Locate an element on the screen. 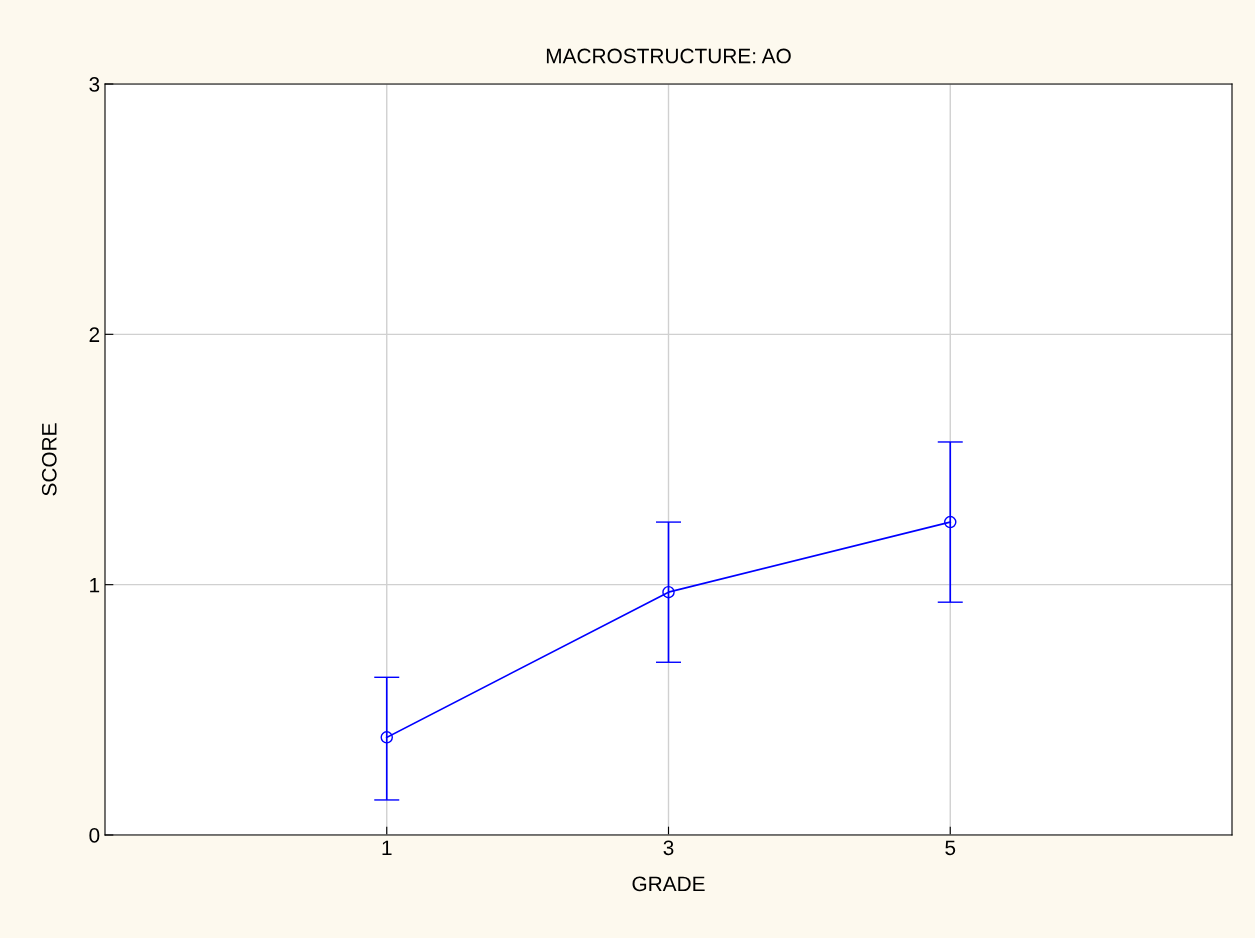  x-axis-title: GRADE is located at coordinates (668, 884).